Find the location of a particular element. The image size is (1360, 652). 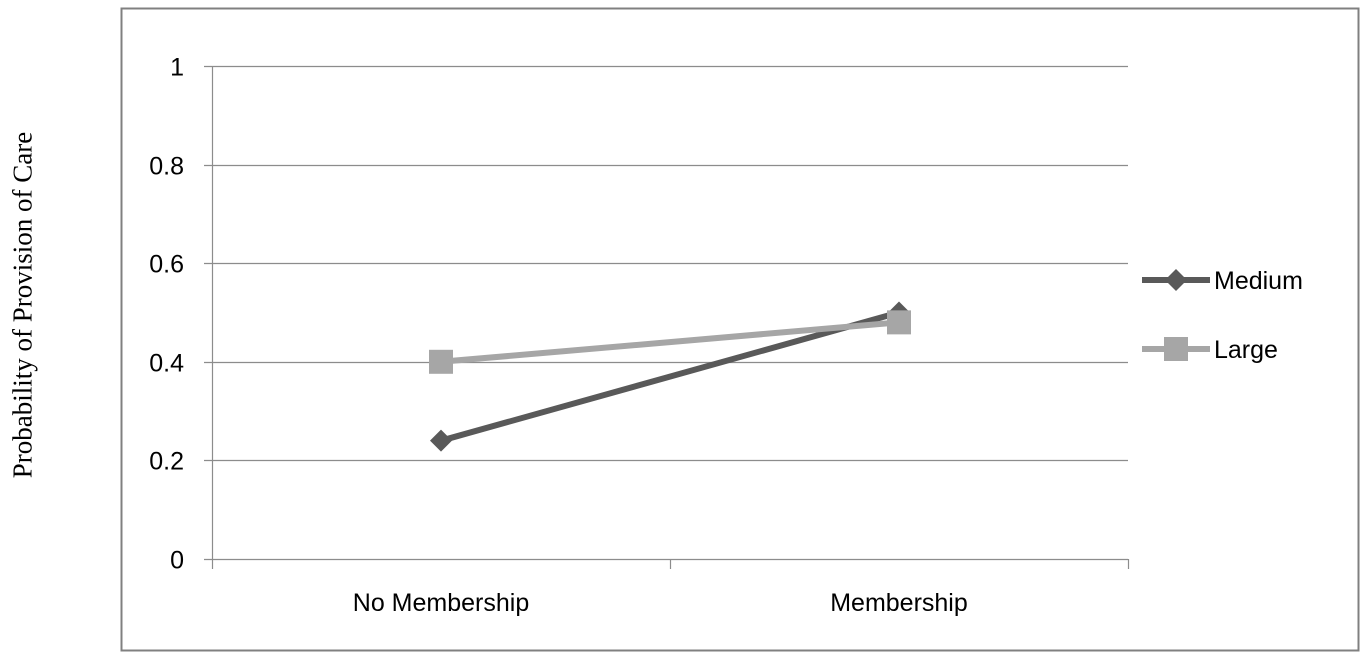

x-category-label: Membership is located at coordinates (899, 603).